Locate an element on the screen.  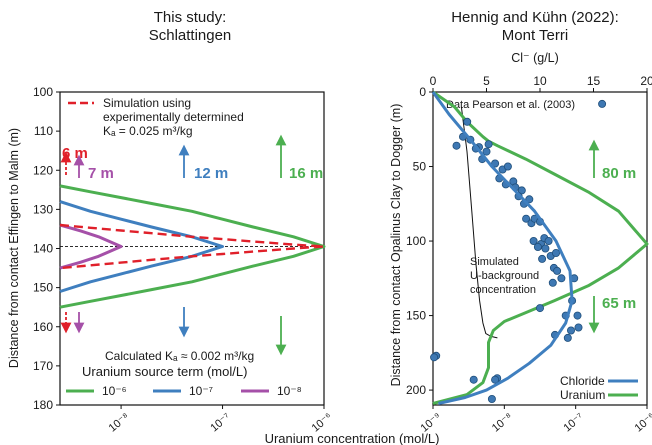
top-x-tick-label: 15 is located at coordinates (594, 81).